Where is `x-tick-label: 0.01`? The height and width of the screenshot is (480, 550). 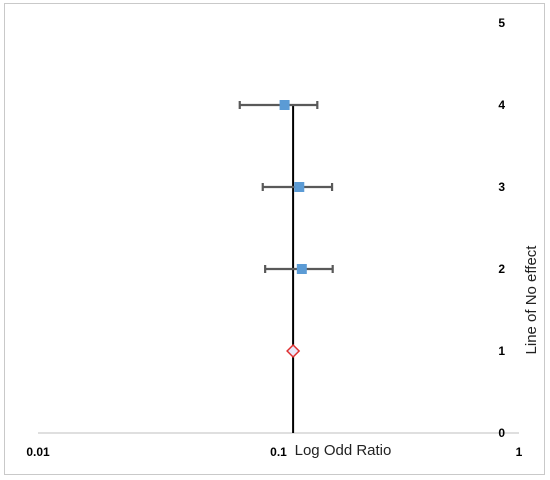 x-tick-label: 0.01 is located at coordinates (38, 452).